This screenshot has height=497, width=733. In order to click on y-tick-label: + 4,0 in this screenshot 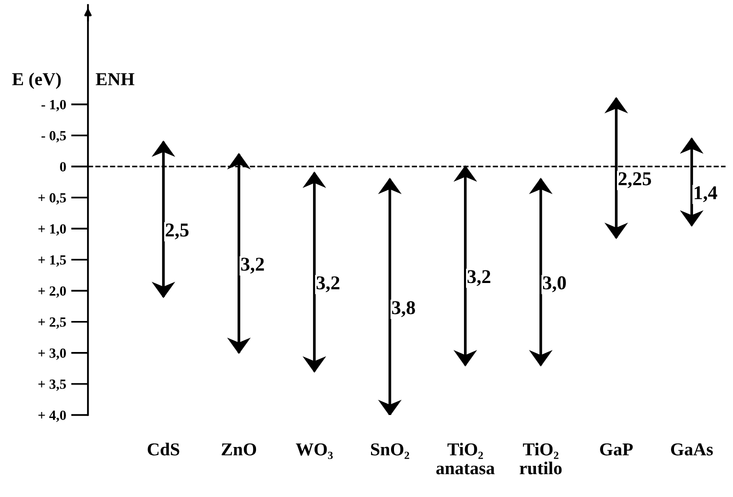, I will do `click(52, 416)`.